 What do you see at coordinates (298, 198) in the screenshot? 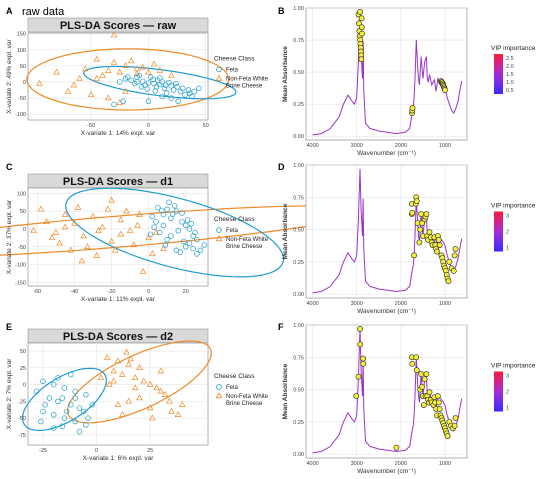
I see `y-tick-label: 0.75` at bounding box center [298, 198].